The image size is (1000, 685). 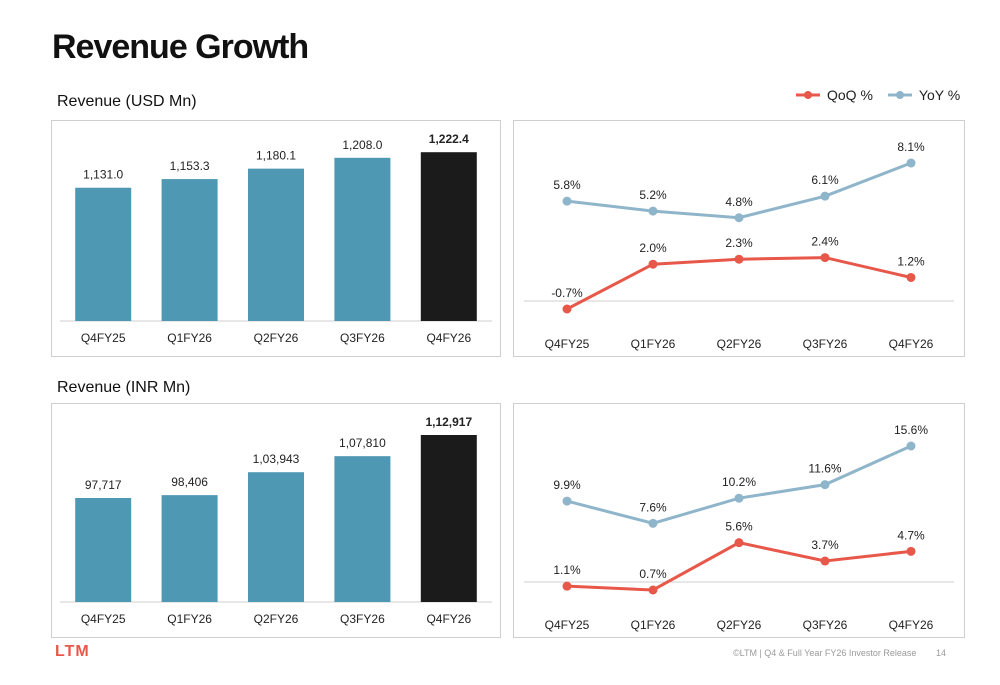 What do you see at coordinates (911, 344) in the screenshot?
I see `usd-growth-x-tick-label: Q4FY26` at bounding box center [911, 344].